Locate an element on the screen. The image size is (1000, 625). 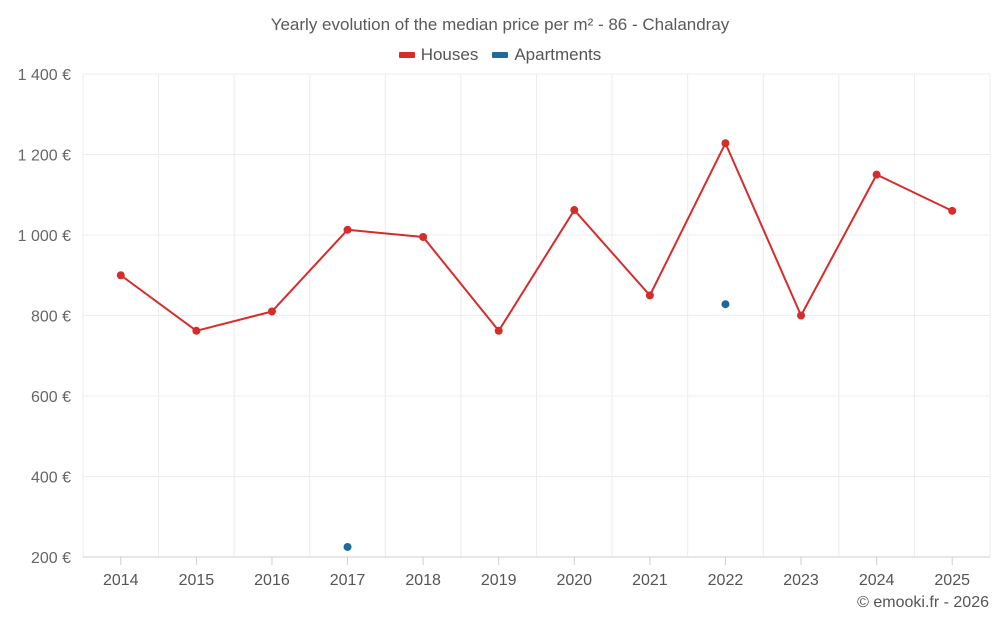
y-tick-label: 1 400 € is located at coordinates (44, 75).